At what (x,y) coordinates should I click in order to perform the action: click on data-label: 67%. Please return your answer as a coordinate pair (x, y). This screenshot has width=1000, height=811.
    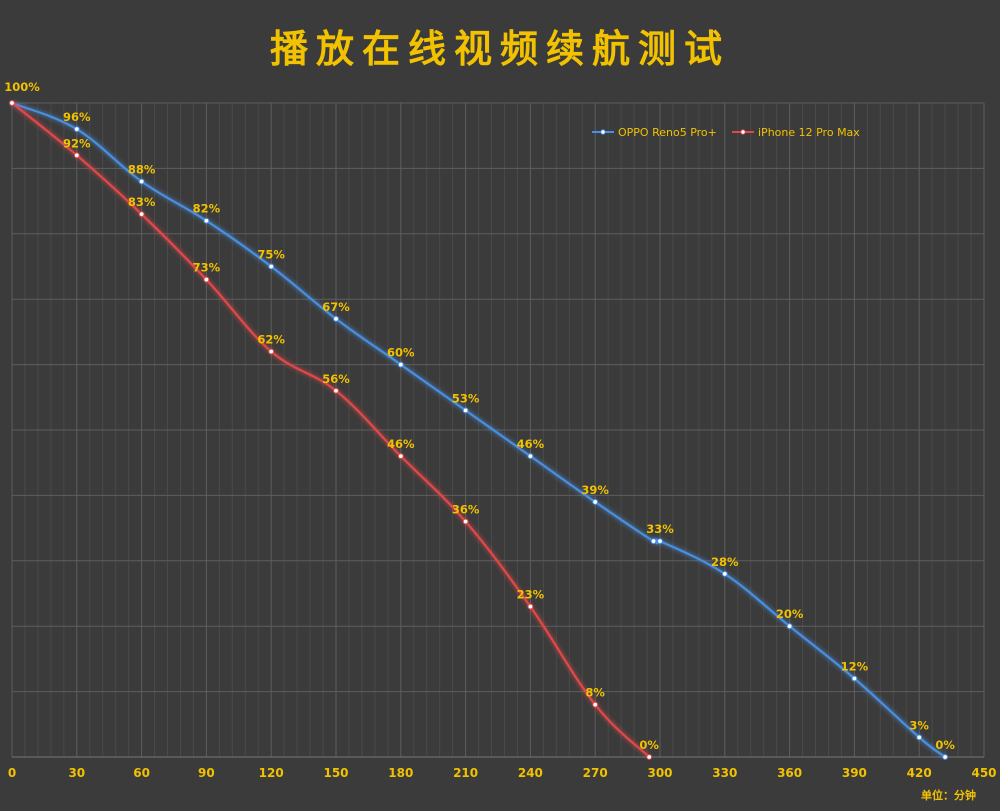
    Looking at the image, I should click on (336, 307).